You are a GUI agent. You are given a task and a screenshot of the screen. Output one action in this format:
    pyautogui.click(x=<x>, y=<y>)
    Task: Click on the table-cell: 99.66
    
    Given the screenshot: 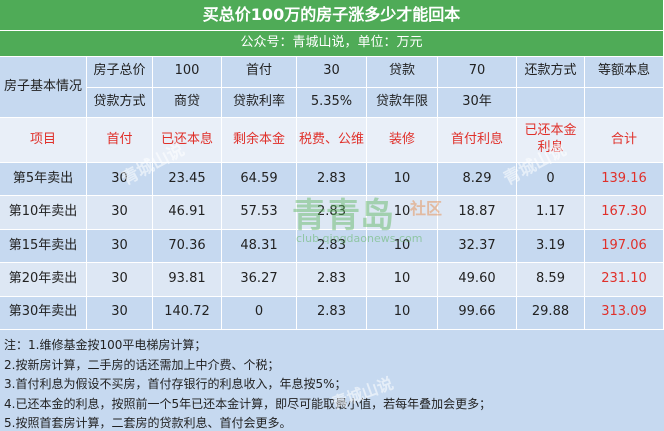 What is the action you would take?
    pyautogui.click(x=477, y=313)
    